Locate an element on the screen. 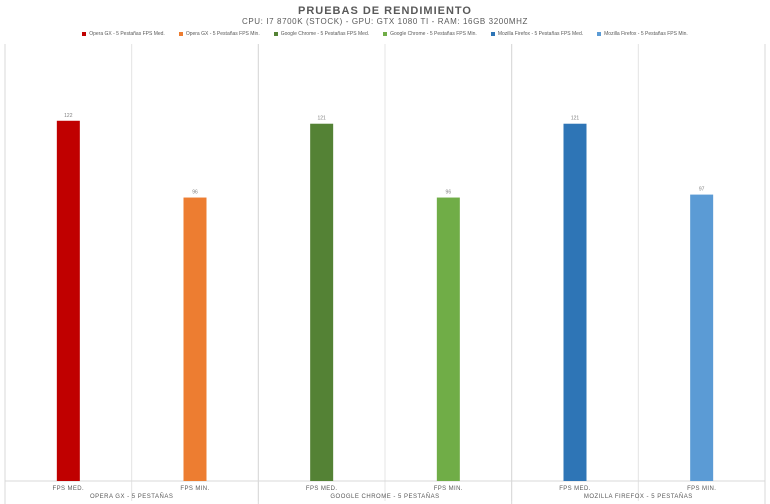  legend-item-chrome-med: Google Chrome - 5 Pestañas FPS Med. is located at coordinates (321, 34).